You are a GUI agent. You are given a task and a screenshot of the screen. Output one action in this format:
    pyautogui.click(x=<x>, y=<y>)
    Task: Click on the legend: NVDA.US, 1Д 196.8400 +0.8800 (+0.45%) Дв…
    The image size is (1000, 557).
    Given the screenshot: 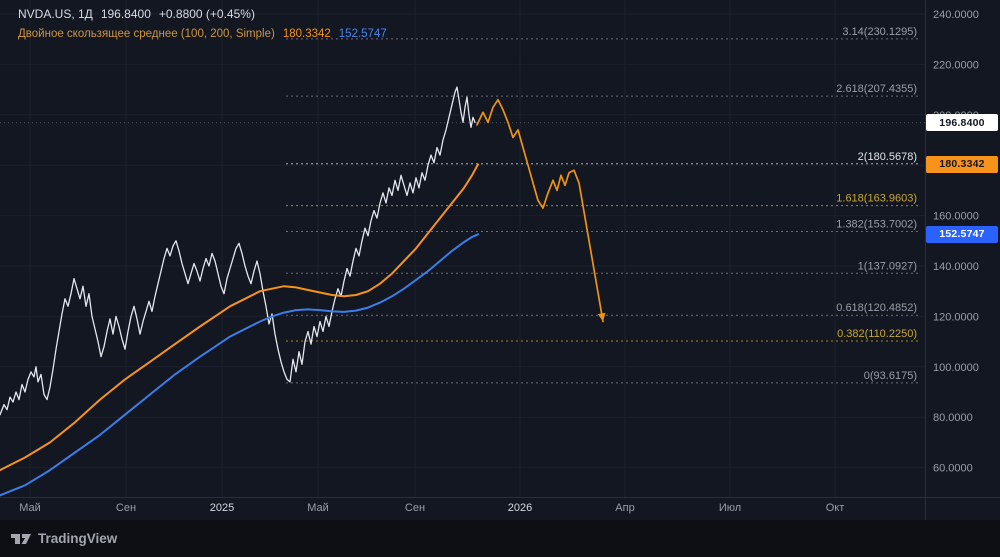 What is the action you would take?
    pyautogui.click(x=202, y=28)
    